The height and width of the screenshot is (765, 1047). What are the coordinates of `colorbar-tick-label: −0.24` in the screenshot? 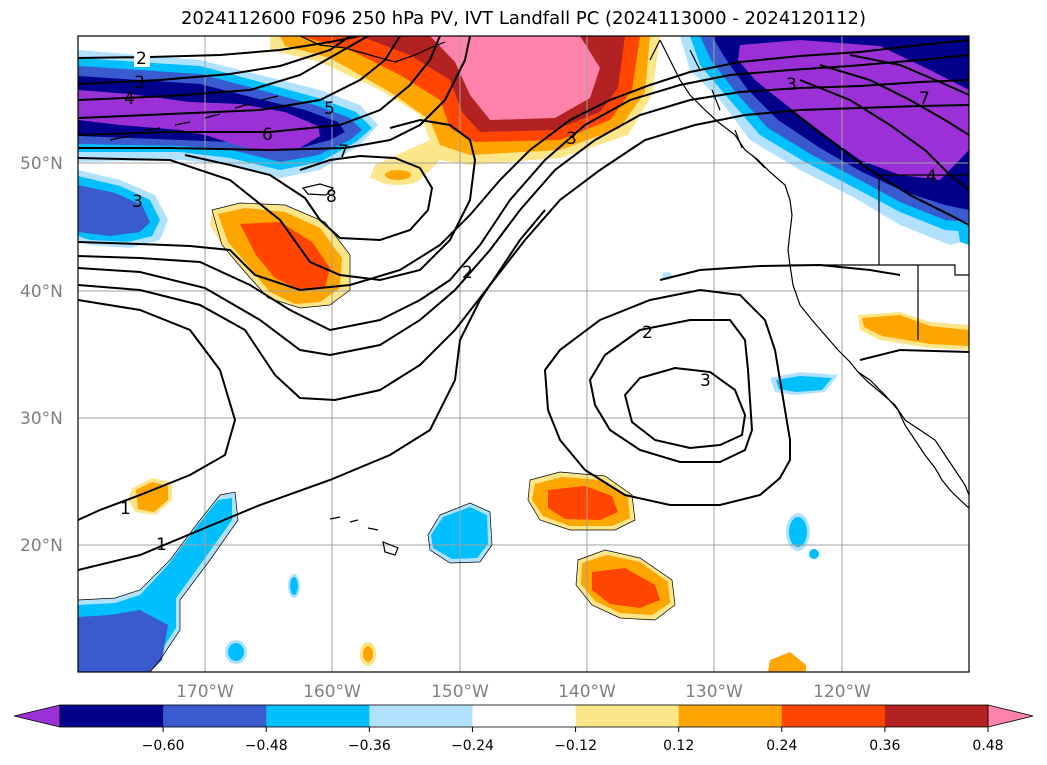 It's located at (472, 746).